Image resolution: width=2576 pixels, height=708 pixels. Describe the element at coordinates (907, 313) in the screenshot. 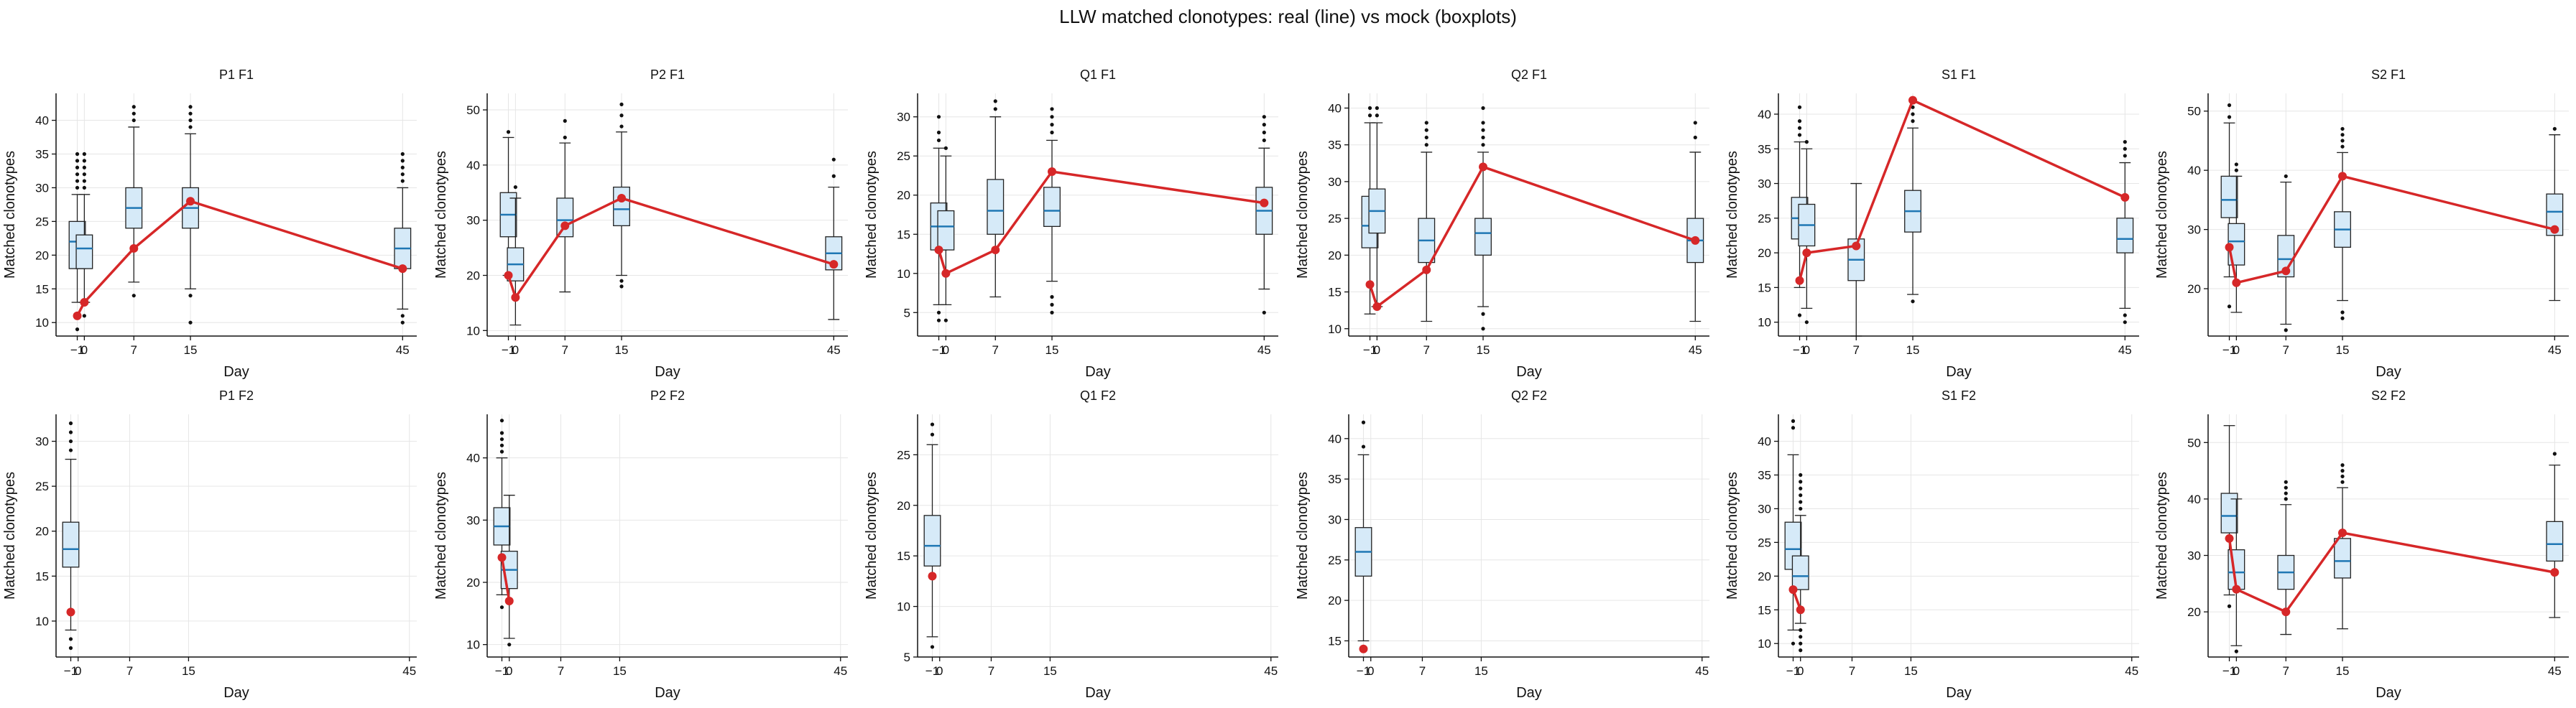

I see `y-tick-label: 5` at that location.